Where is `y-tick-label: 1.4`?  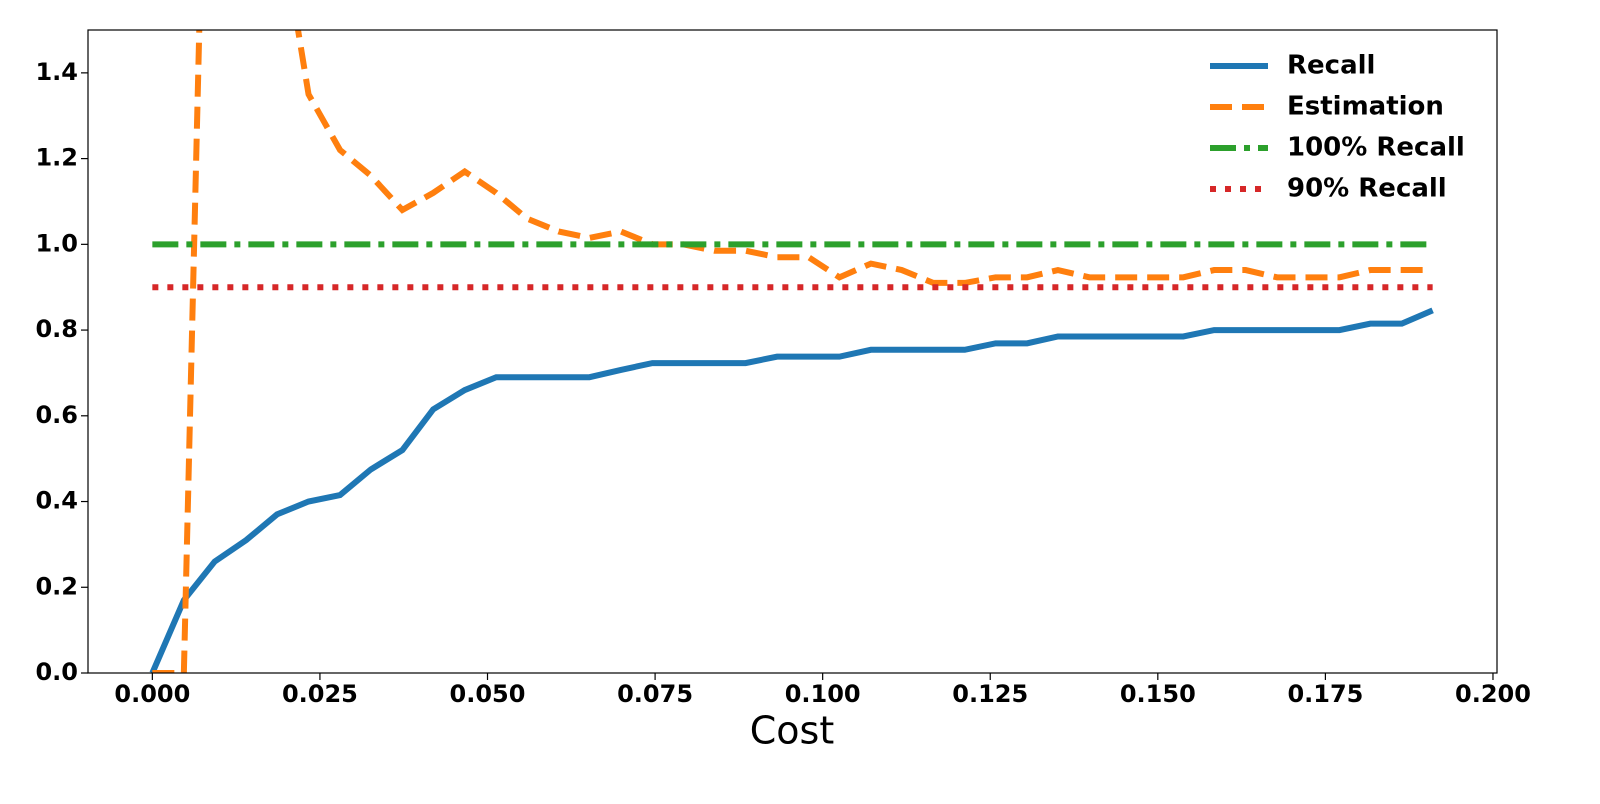
y-tick-label: 1.4 is located at coordinates (56, 72).